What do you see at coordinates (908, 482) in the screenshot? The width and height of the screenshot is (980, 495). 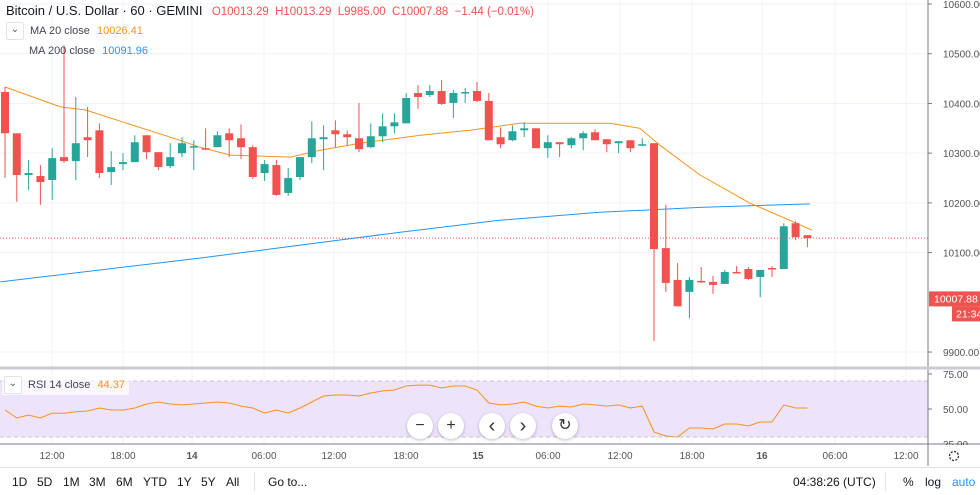 I see `percent-toggle: %` at bounding box center [908, 482].